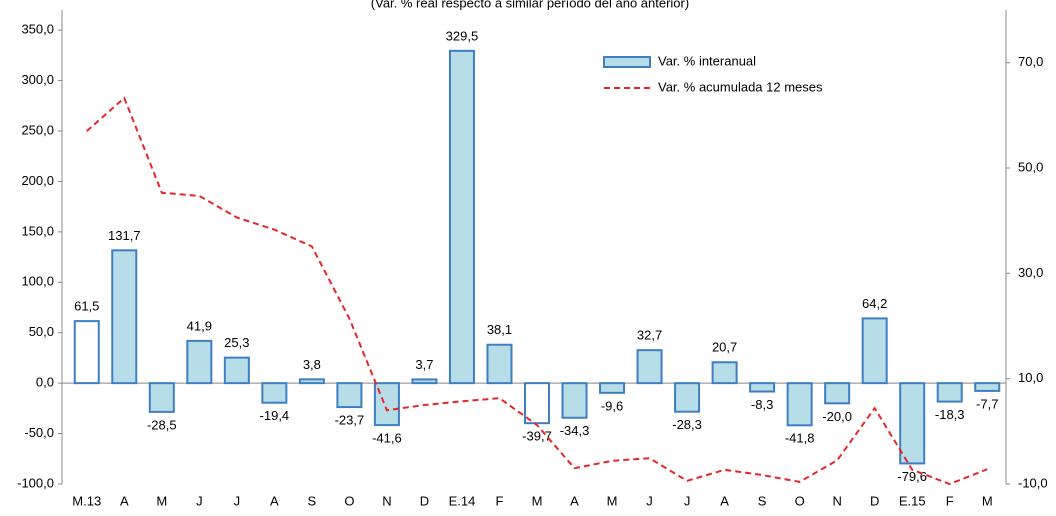  I want to click on y2-tick-label: 70,0, so click(1030, 61).